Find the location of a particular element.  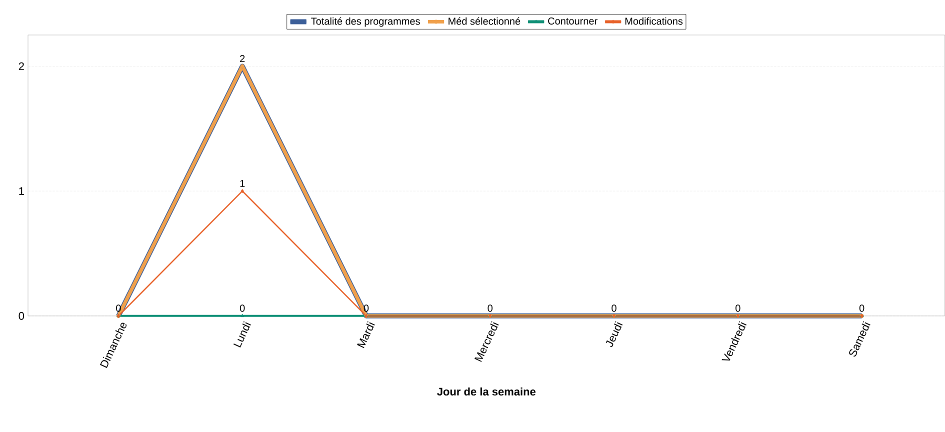

x-axis-title: Jour de la semaine is located at coordinates (486, 392).